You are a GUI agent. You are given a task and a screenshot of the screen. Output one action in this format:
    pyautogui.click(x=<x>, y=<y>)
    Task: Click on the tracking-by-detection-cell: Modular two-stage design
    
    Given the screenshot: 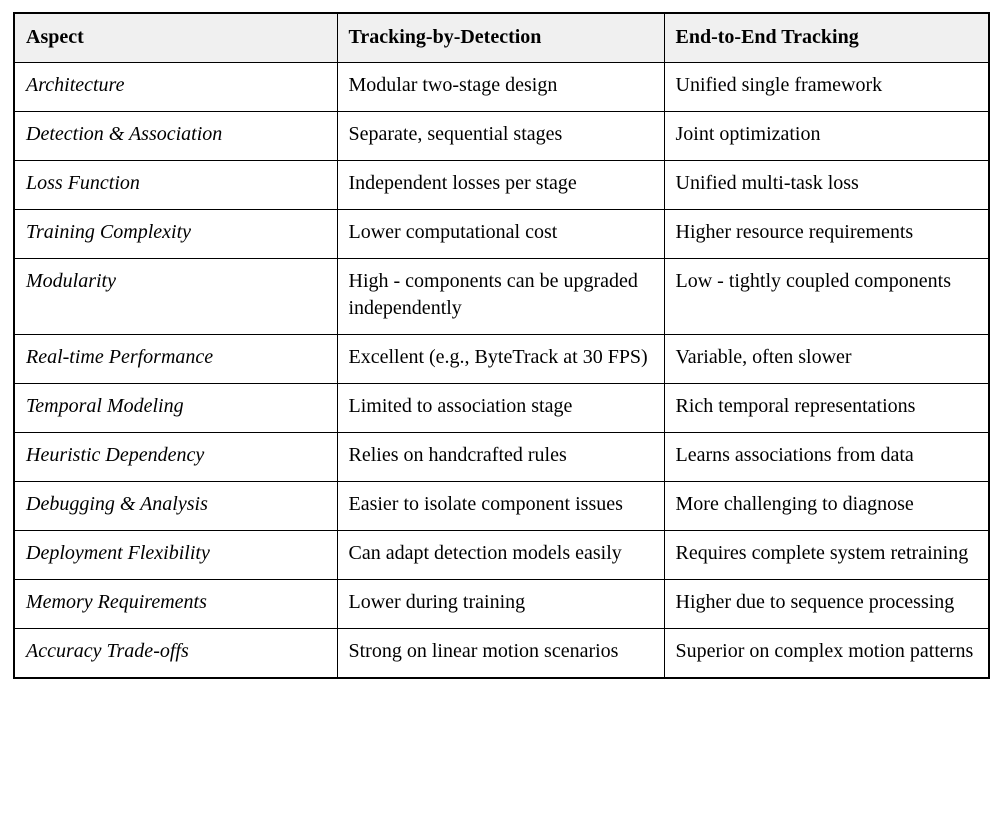 What is the action you would take?
    pyautogui.click(x=500, y=87)
    